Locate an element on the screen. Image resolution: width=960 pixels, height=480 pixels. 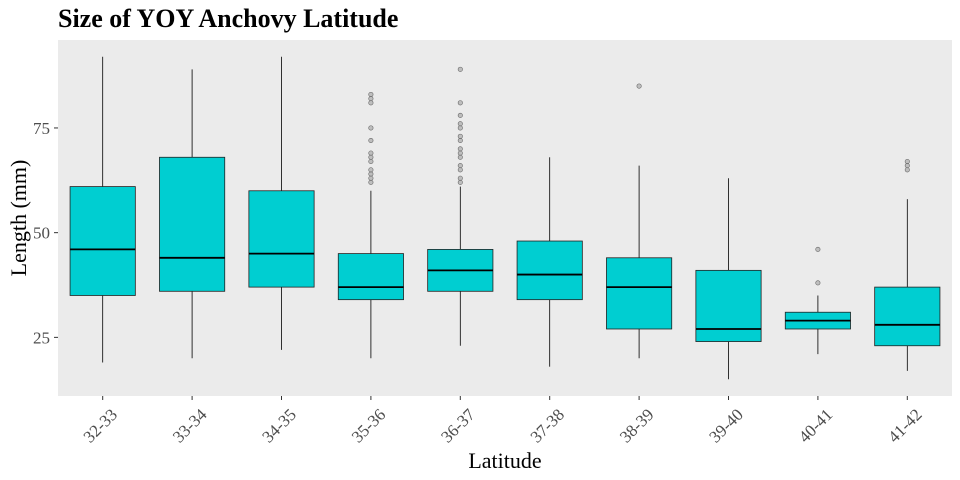
y-axis: 25 50 75 is located at coordinates (45, 233).